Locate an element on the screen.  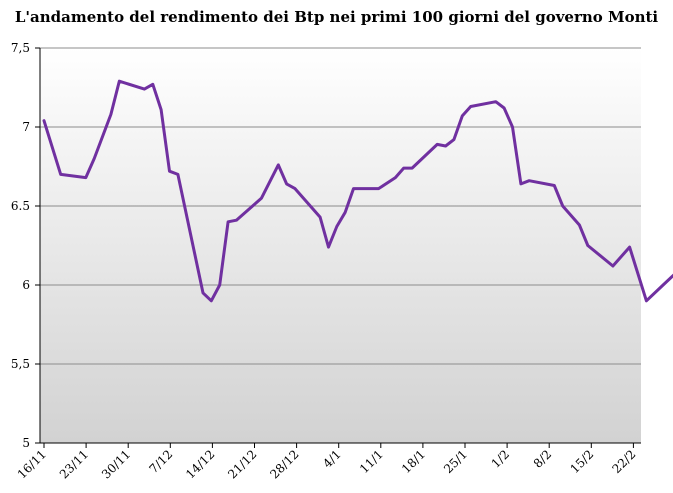
y-tick-label: 6 is located at coordinates (26, 285).